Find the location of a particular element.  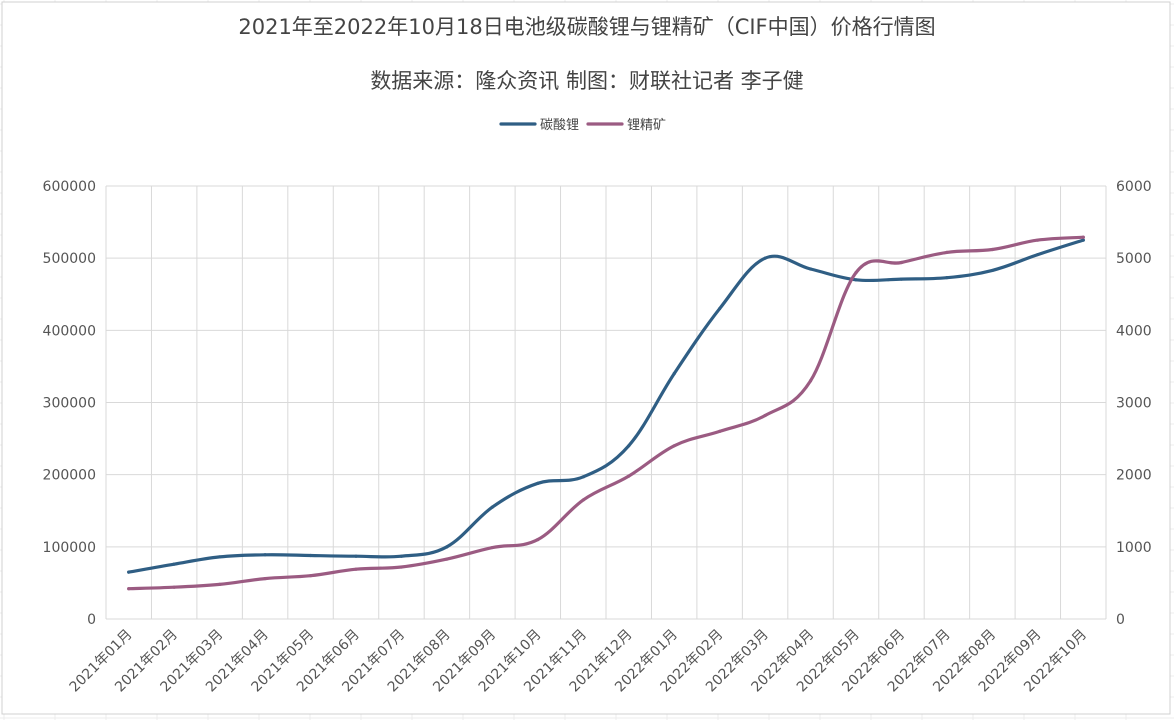

right-y-axis: 0 1000 2000 3000 4000 5000 6000 is located at coordinates (1134, 403).